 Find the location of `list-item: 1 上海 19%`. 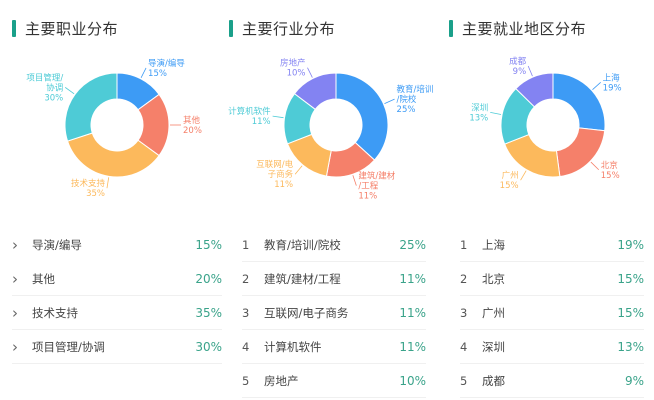

list-item: 1 上海 19% is located at coordinates (552, 245).